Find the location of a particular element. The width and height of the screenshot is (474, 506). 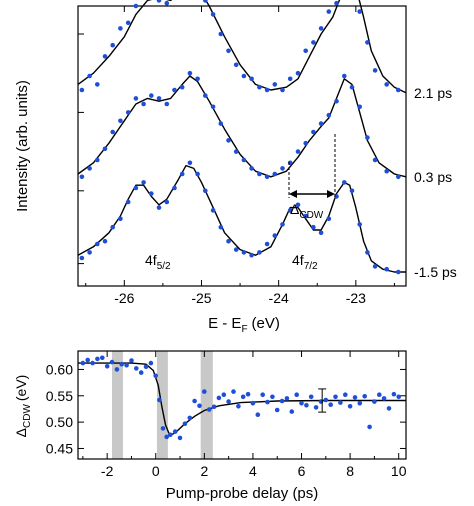

spectra-x-label-main: E - E is located at coordinates (224, 323).